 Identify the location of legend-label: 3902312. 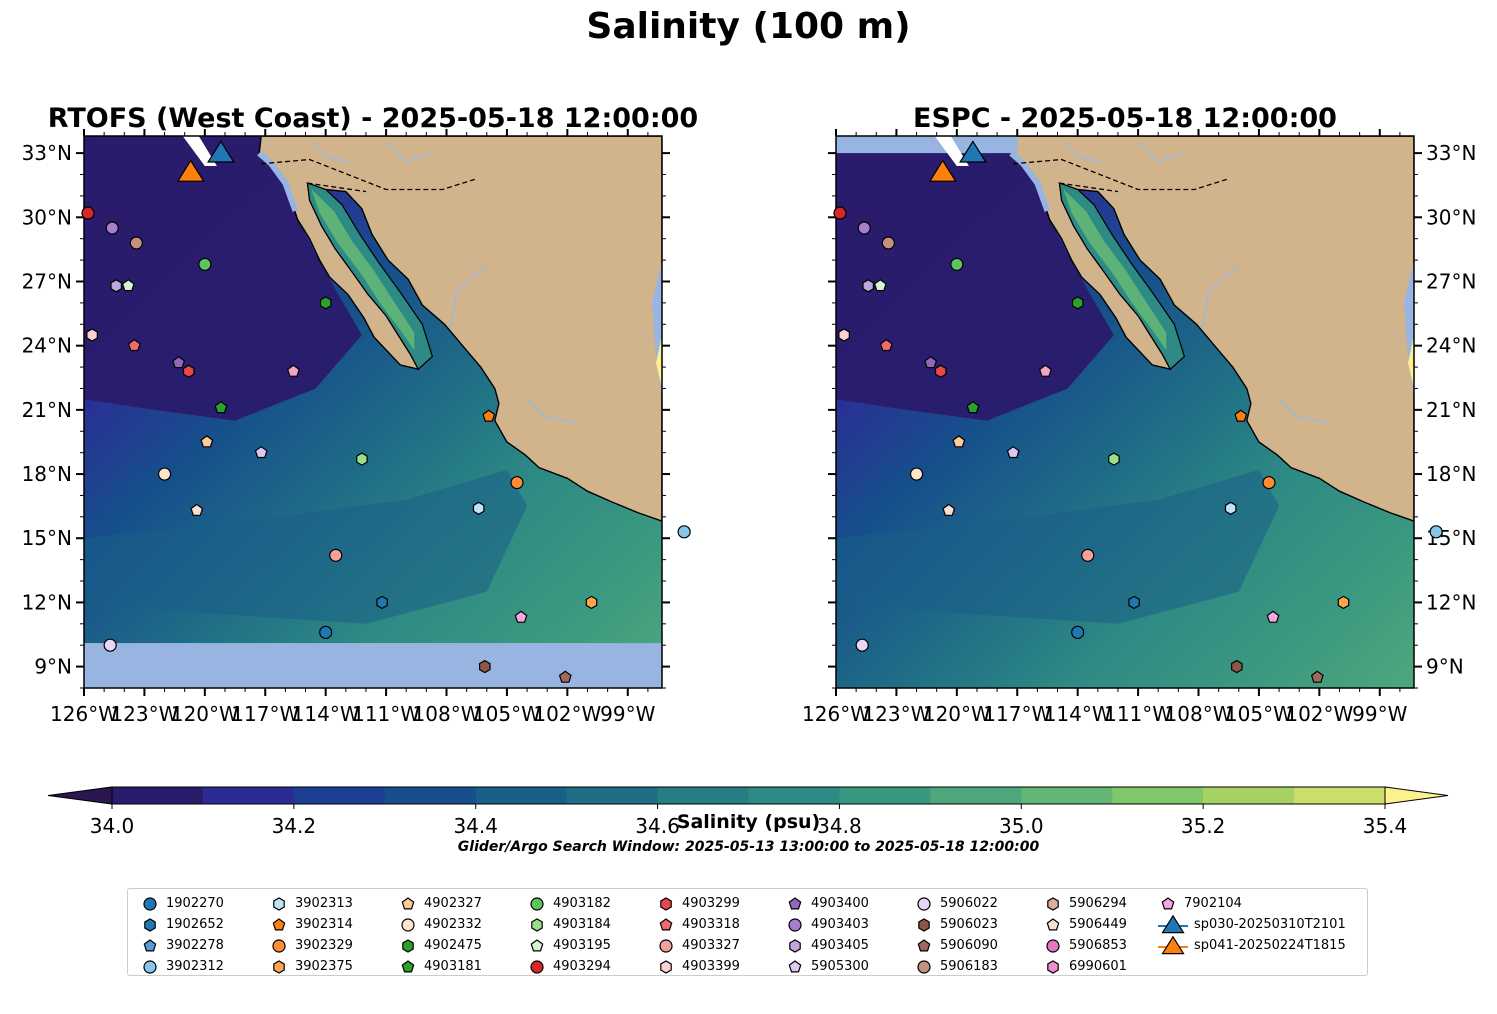
(195, 966).